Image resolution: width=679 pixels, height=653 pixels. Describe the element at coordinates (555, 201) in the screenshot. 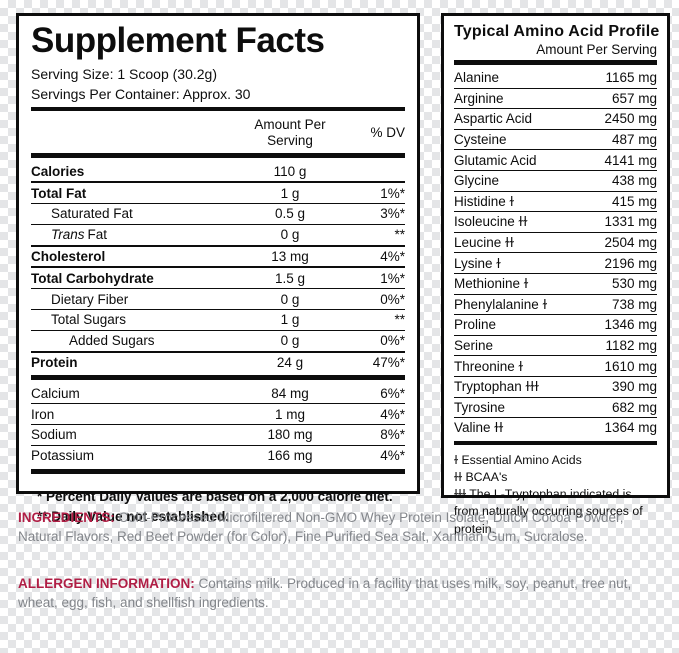

I see `amino-row-histidine: Histidine ɫ 415 mg` at that location.